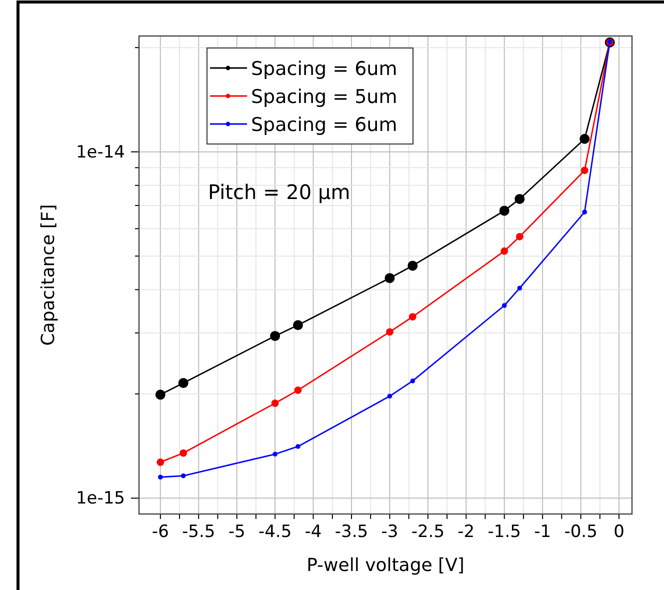 Image resolution: width=664 pixels, height=590 pixels. Describe the element at coordinates (279, 192) in the screenshot. I see `annotation: Pitch = 20 µm` at that location.